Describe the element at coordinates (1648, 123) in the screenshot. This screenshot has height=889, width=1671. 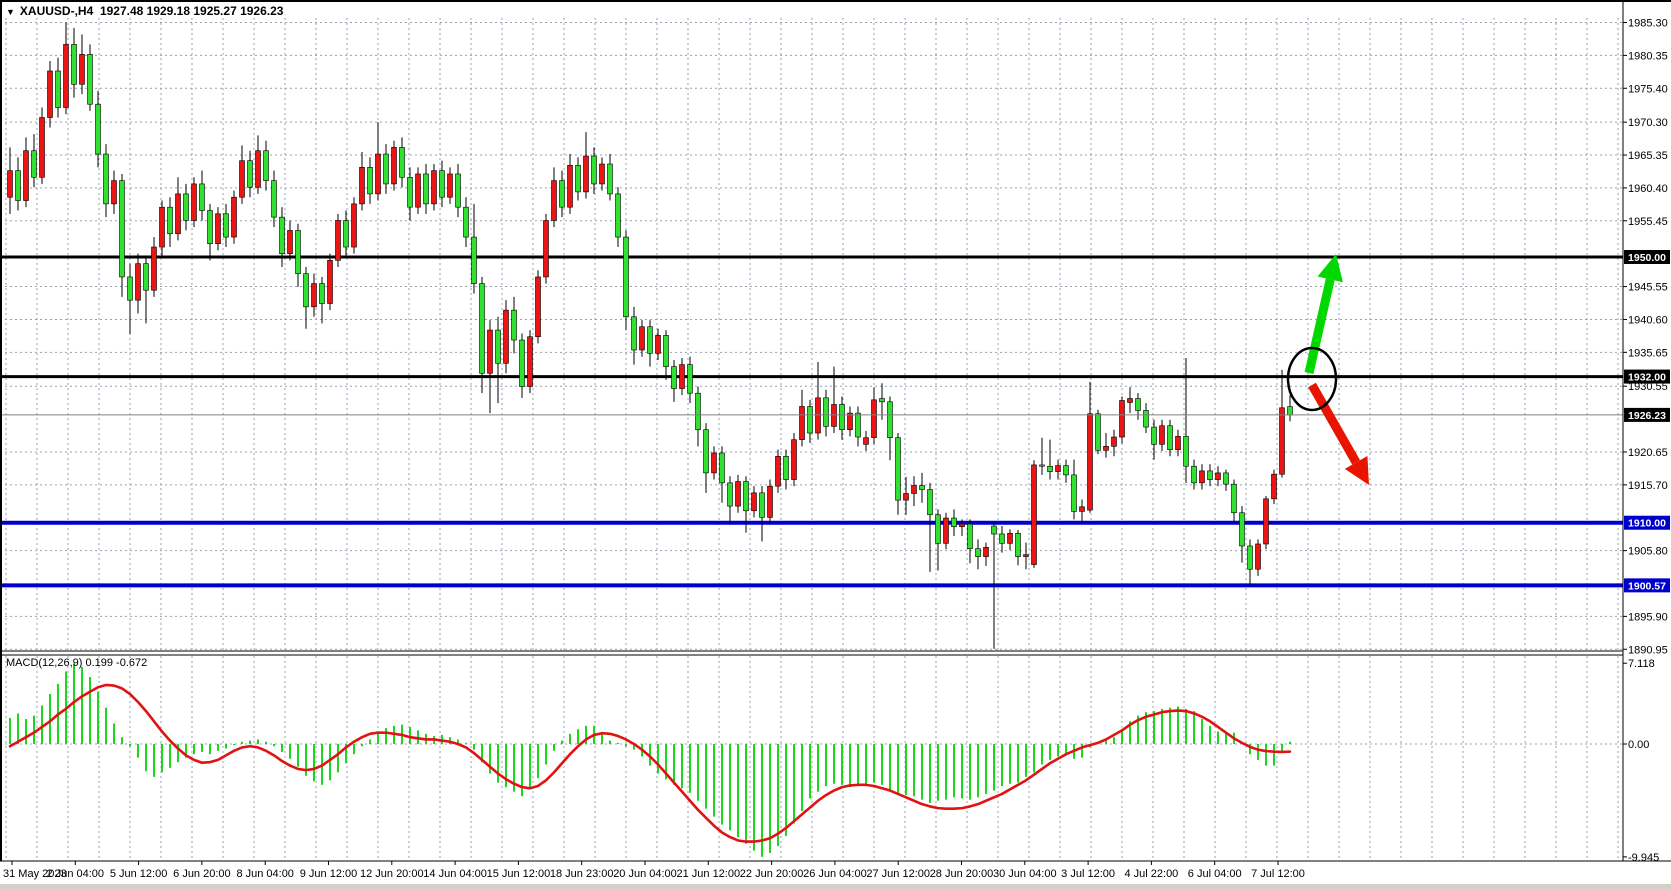
I see `price-tick-label: 1970.30` at that location.